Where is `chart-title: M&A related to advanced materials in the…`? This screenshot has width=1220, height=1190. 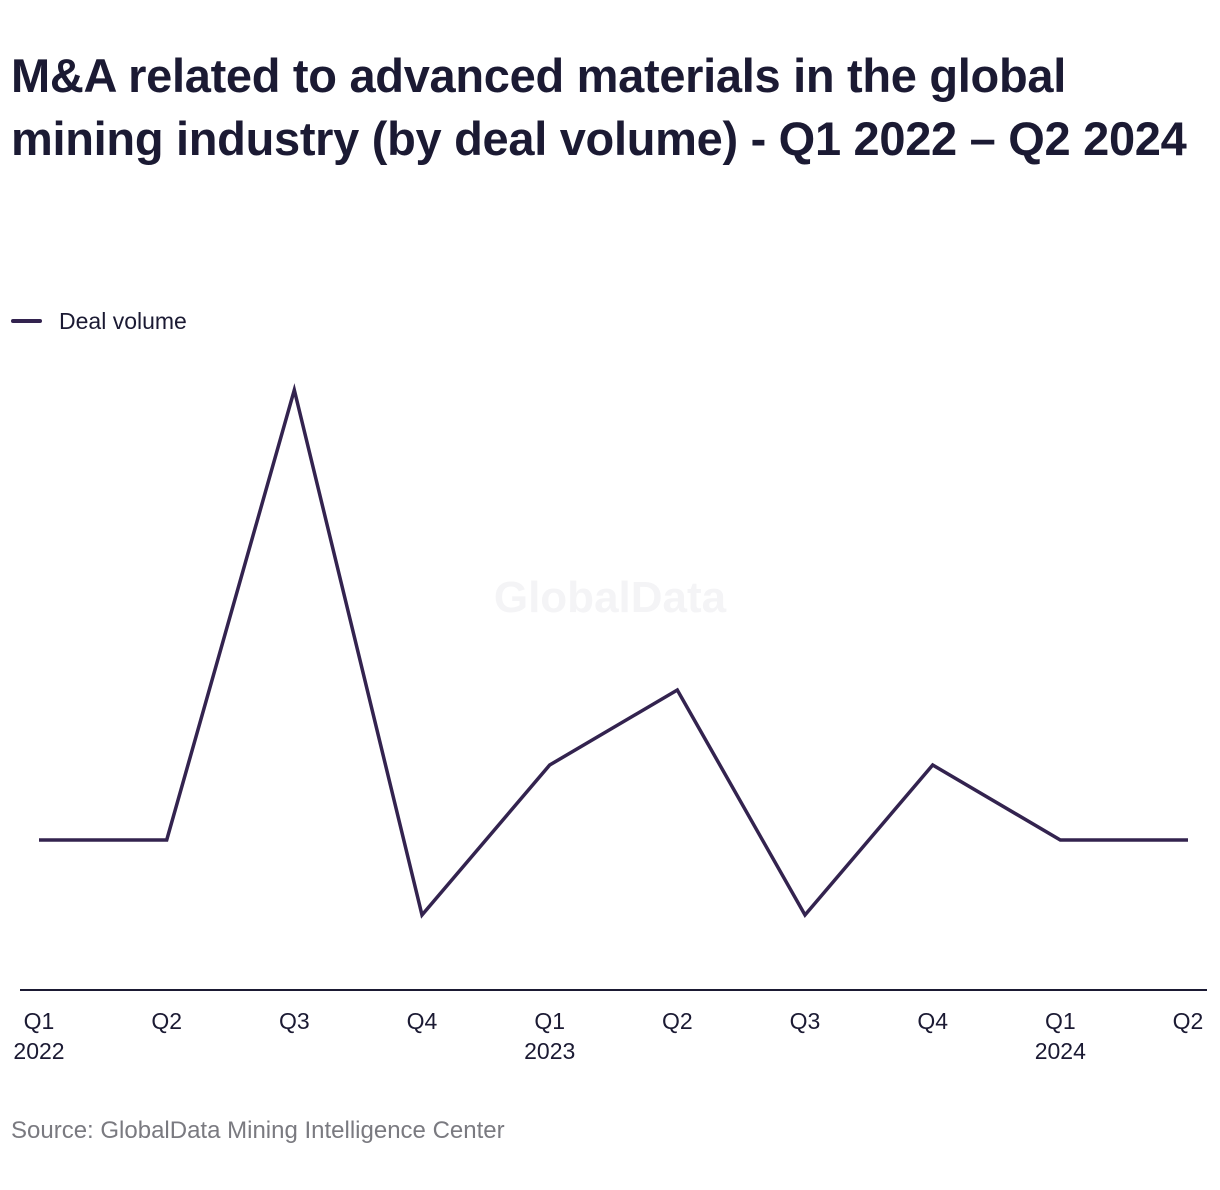
chart-title: M&A related to advanced materials in the… is located at coordinates (599, 107).